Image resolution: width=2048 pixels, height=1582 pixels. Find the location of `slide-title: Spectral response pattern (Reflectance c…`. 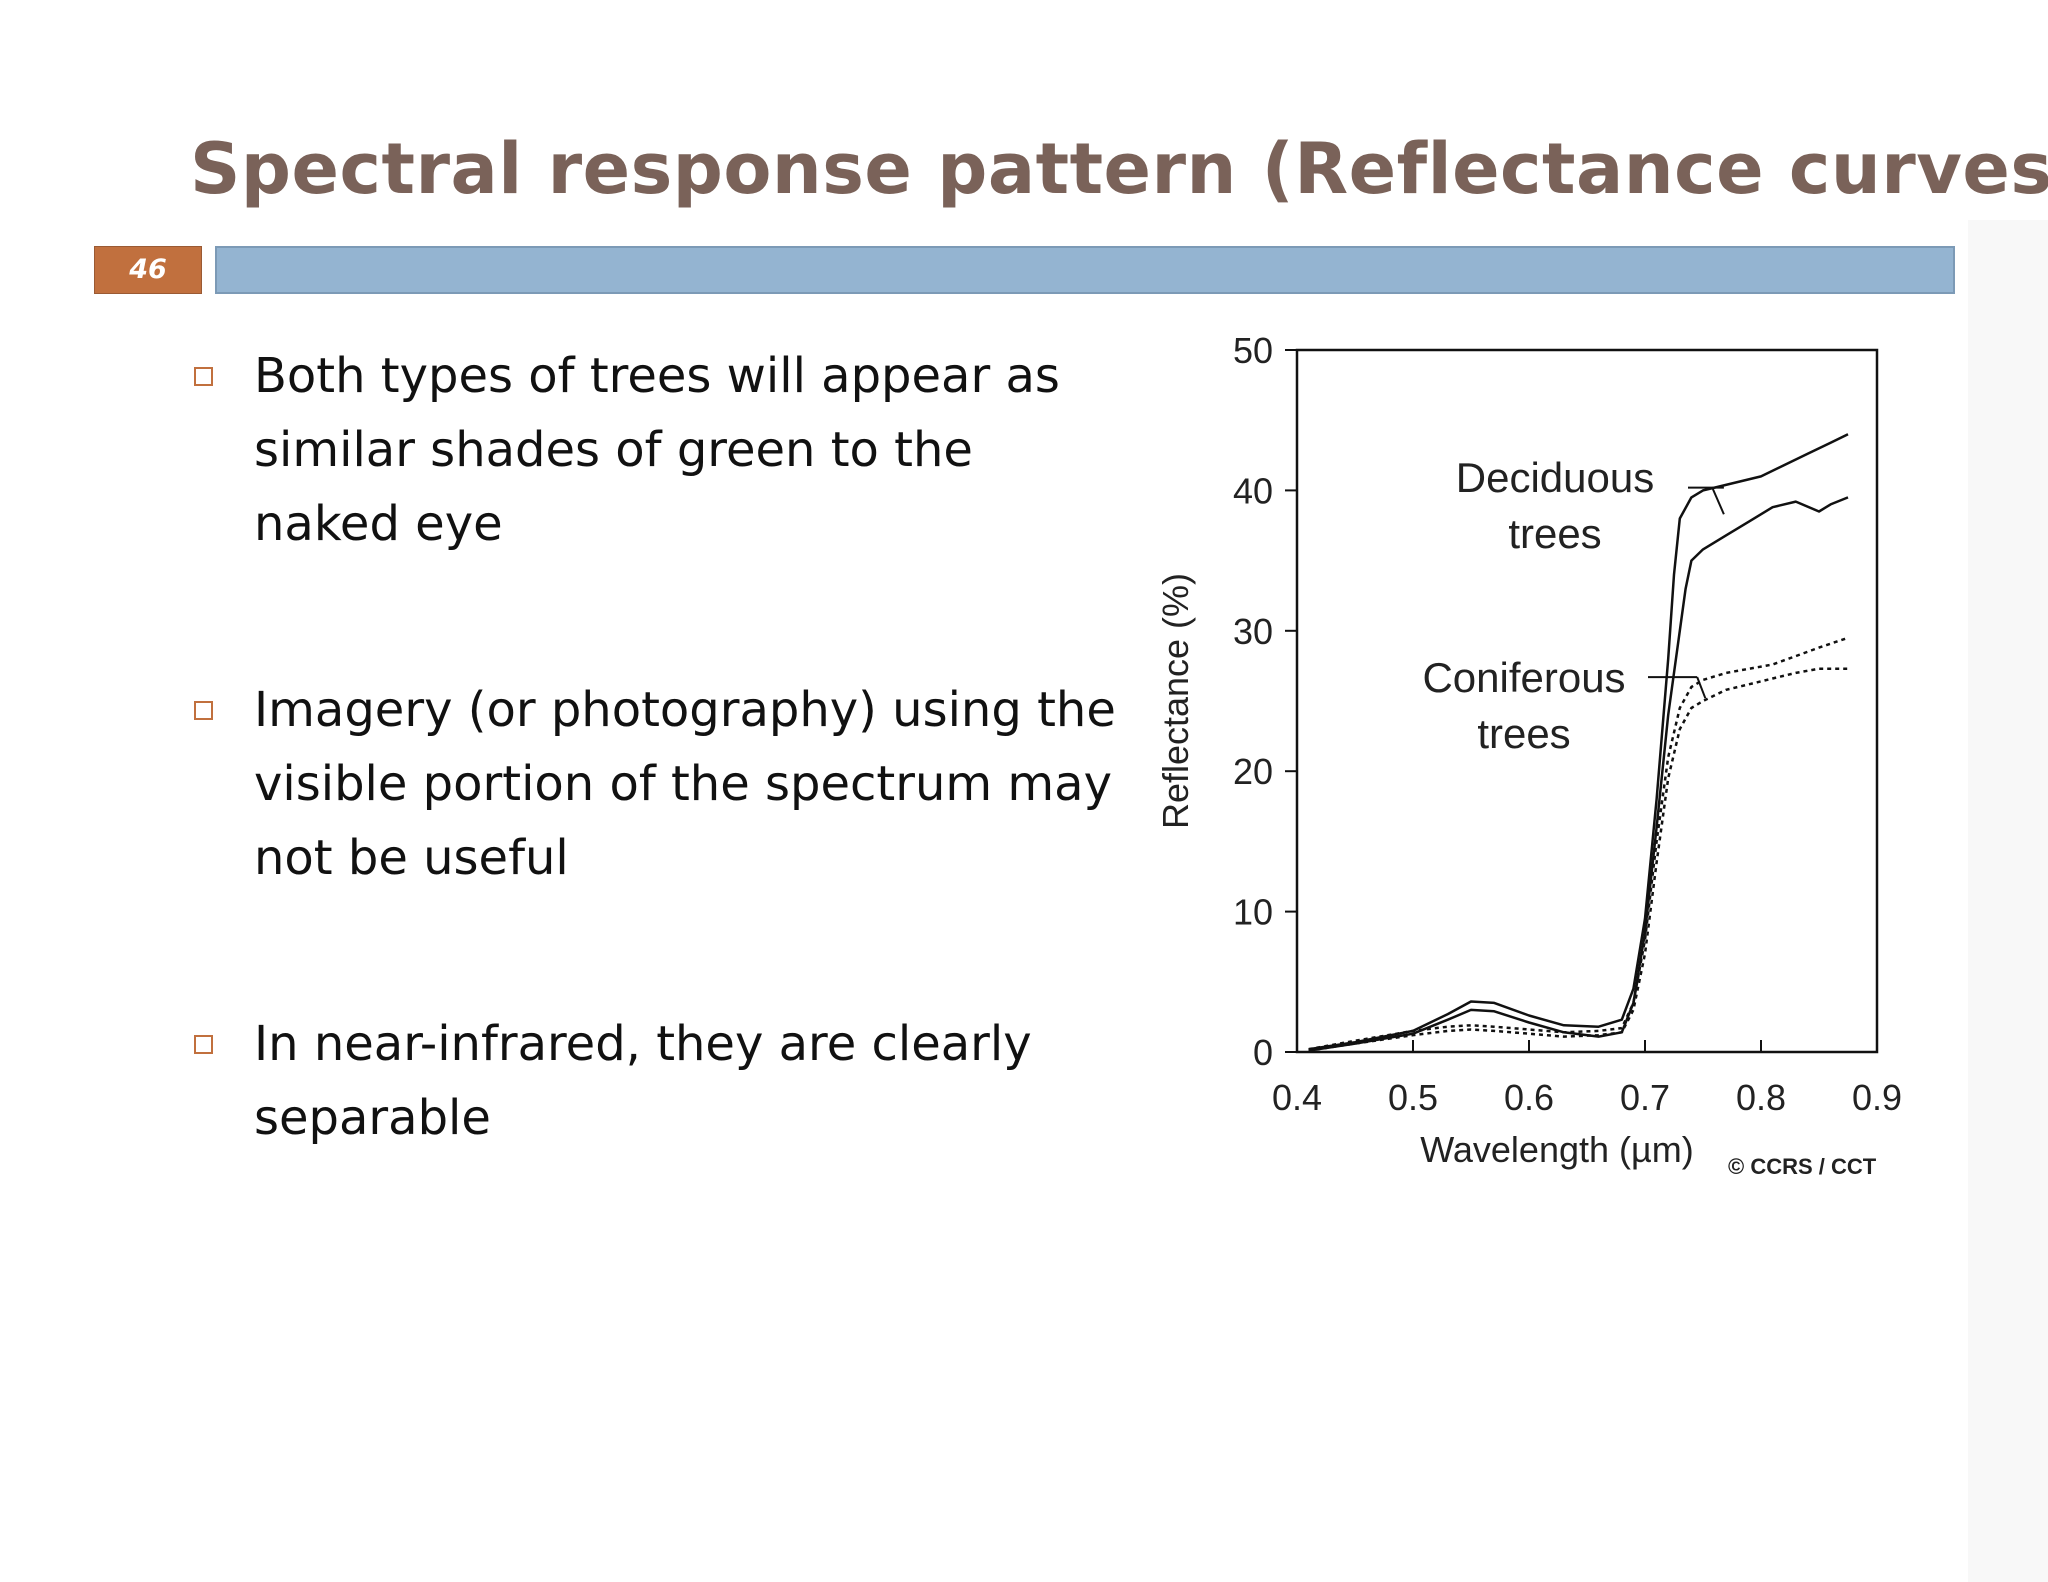

slide-title: Spectral response pattern (Reflectance c… is located at coordinates (1119, 169).